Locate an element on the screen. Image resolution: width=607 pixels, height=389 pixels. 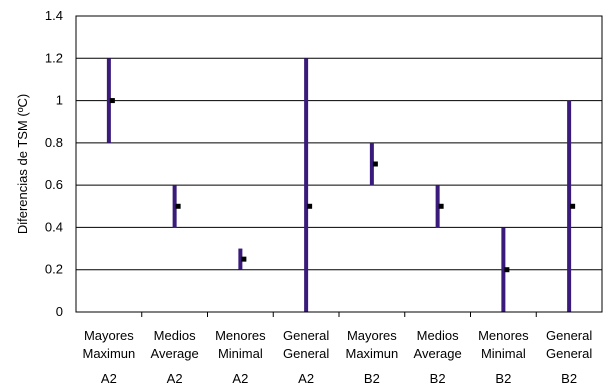
y-tick-label: 0.4 is located at coordinates (54, 226).